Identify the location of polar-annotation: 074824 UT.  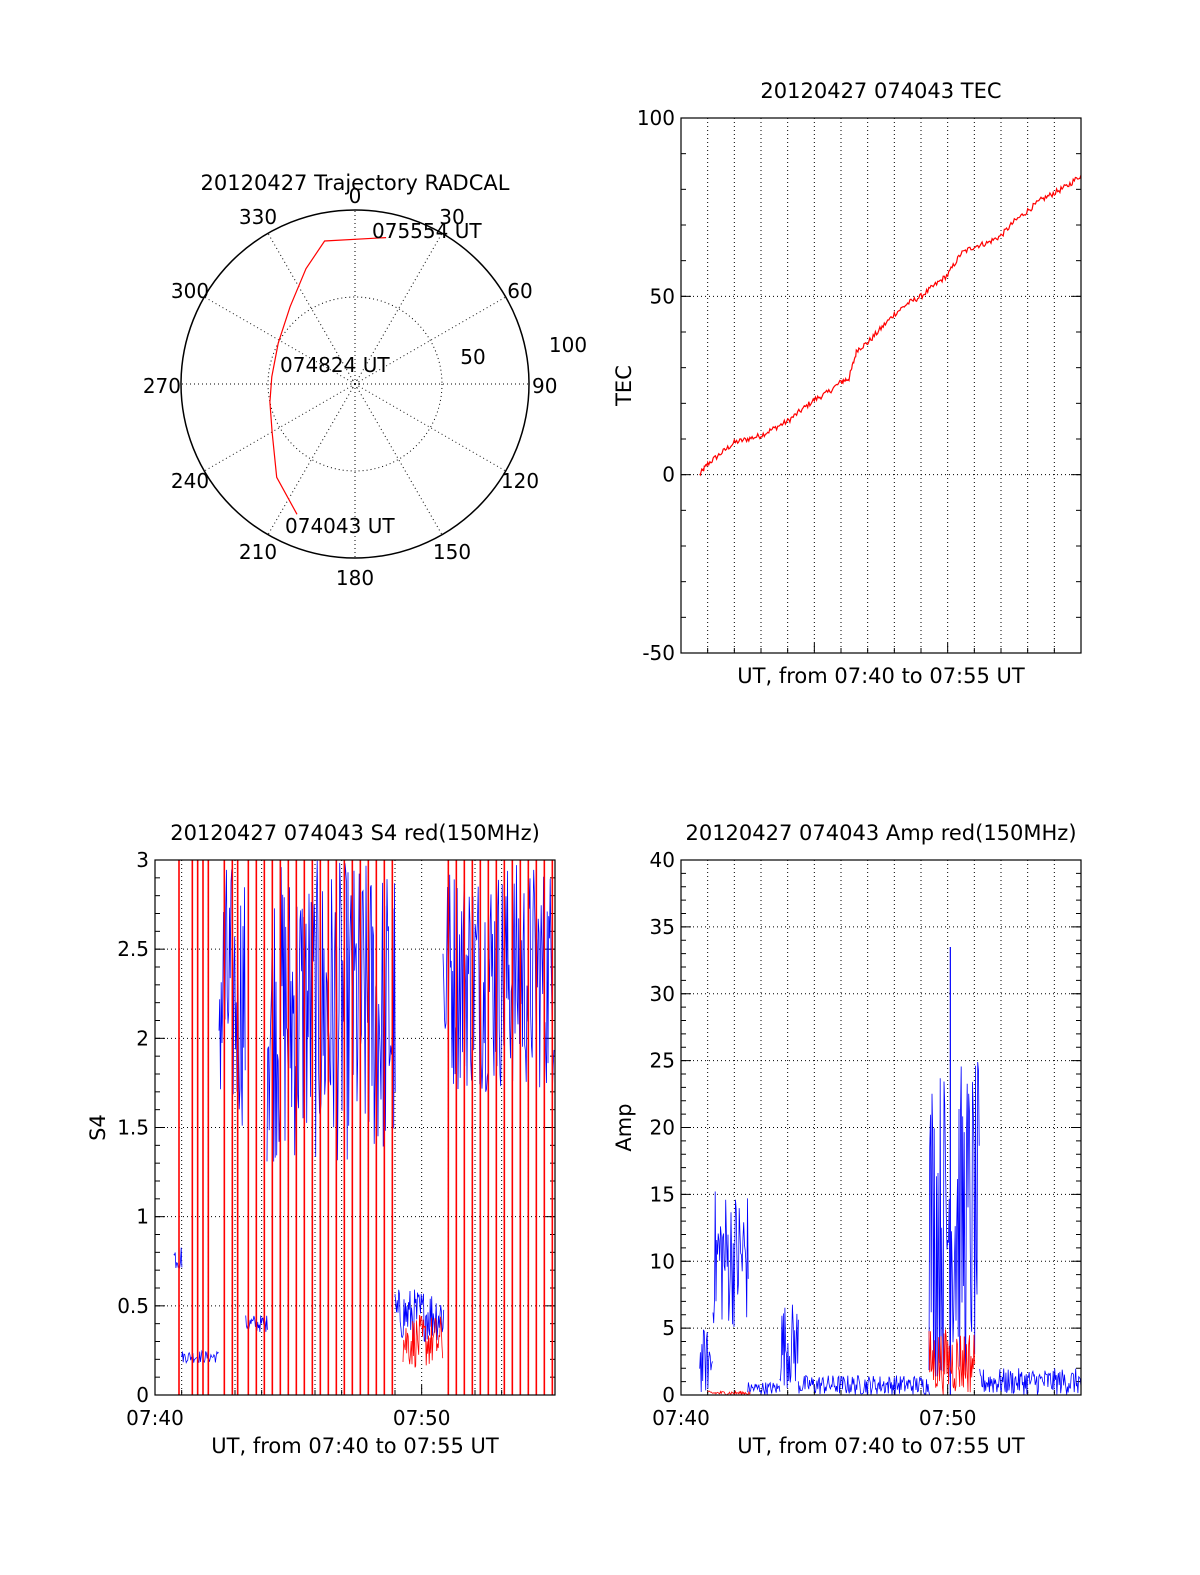
(335, 365).